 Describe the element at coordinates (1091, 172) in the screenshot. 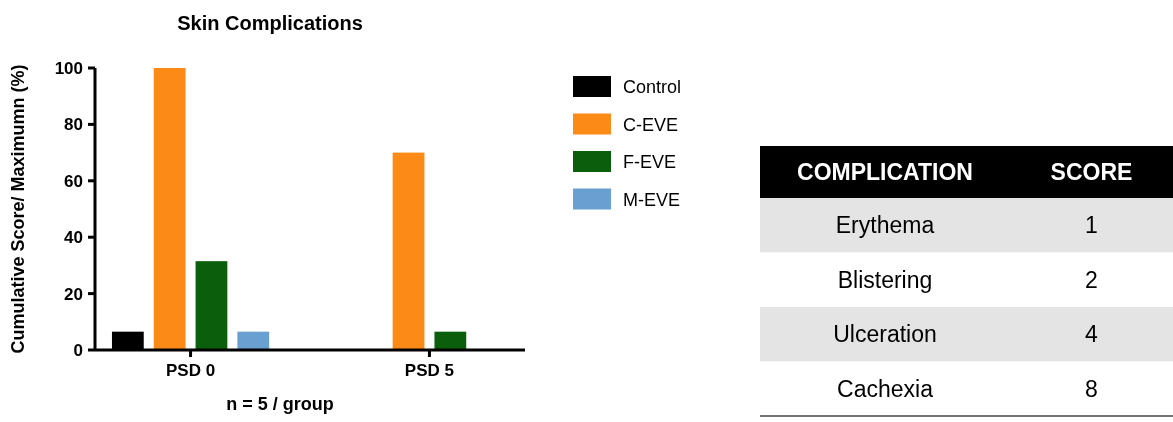

I see `text: SCORE` at that location.